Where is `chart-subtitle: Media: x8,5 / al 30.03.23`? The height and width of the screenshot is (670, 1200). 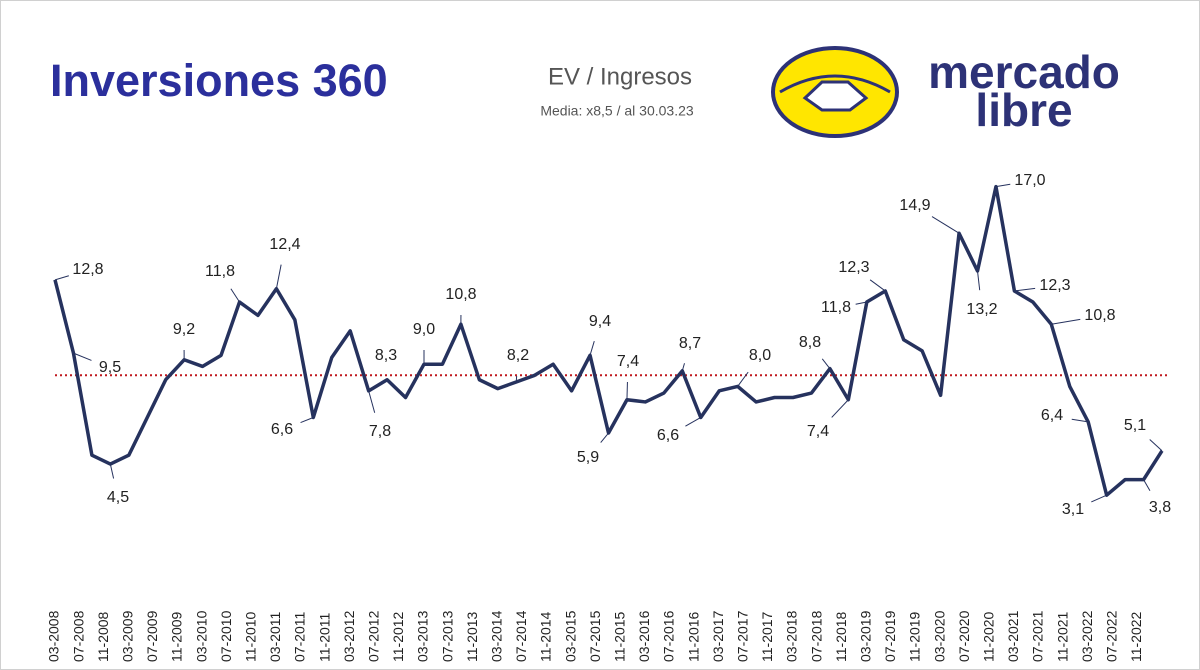
chart-subtitle: Media: x8,5 / al 30.03.23 is located at coordinates (617, 111).